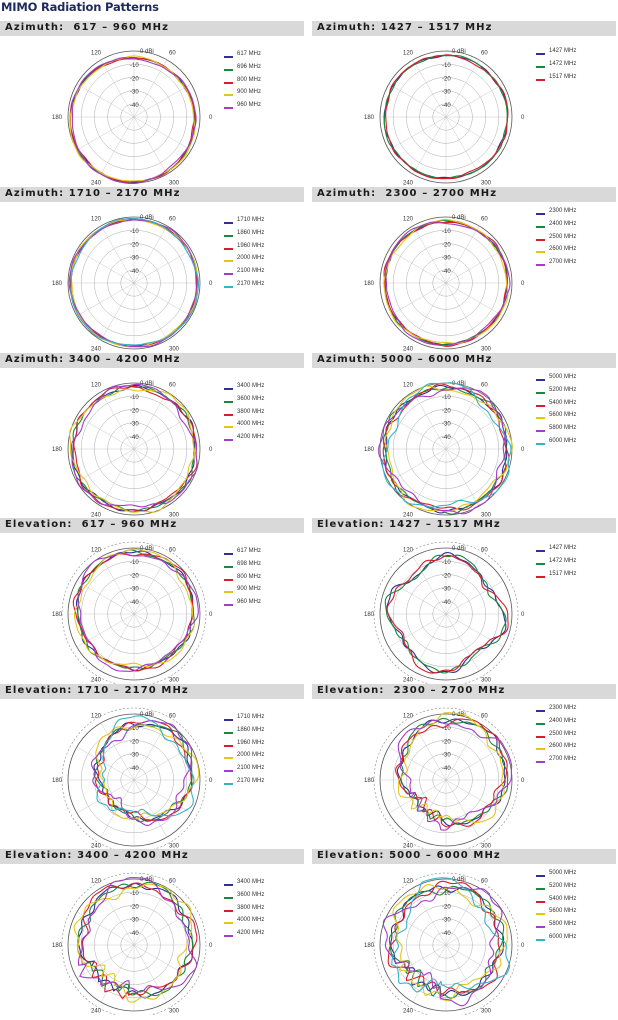 This screenshot has width=618, height=1020. Describe the element at coordinates (251, 232) in the screenshot. I see `legend-label: 1860 MHz` at that location.